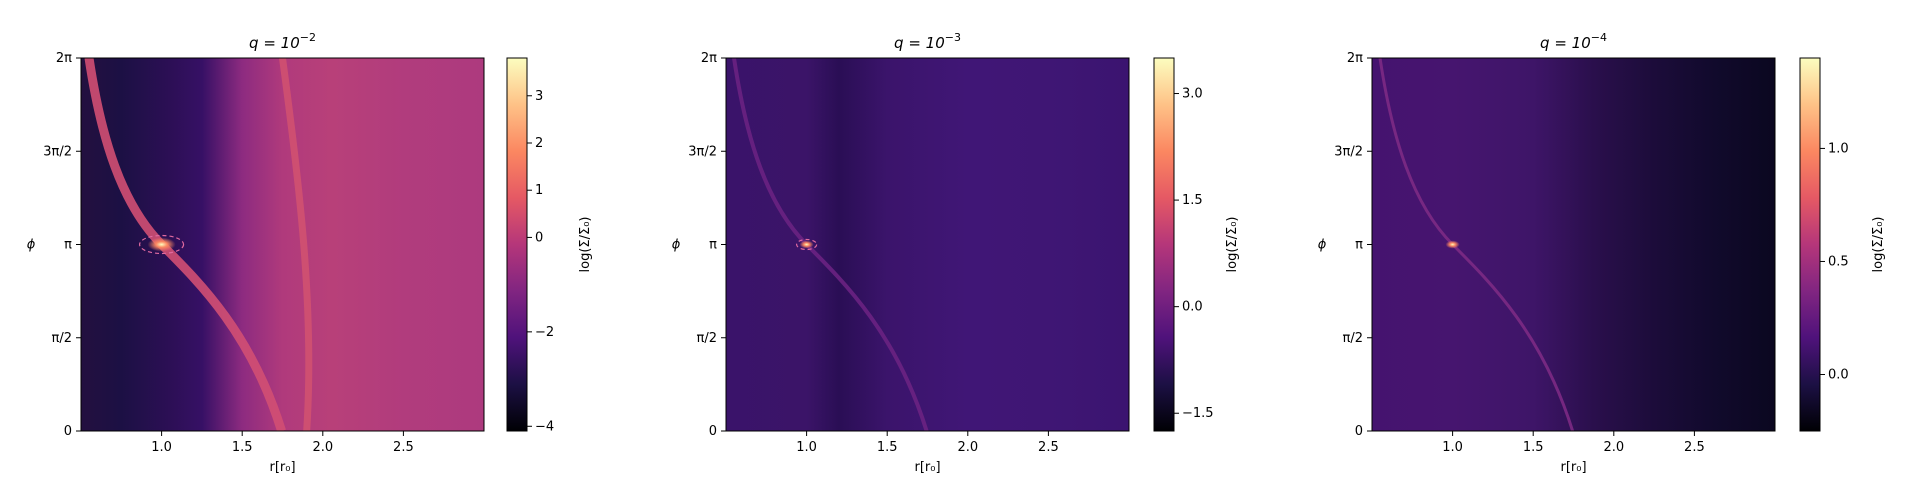 The image size is (1920, 484). What do you see at coordinates (539, 143) in the screenshot?
I see `colorbar-tick-label: 2` at bounding box center [539, 143].